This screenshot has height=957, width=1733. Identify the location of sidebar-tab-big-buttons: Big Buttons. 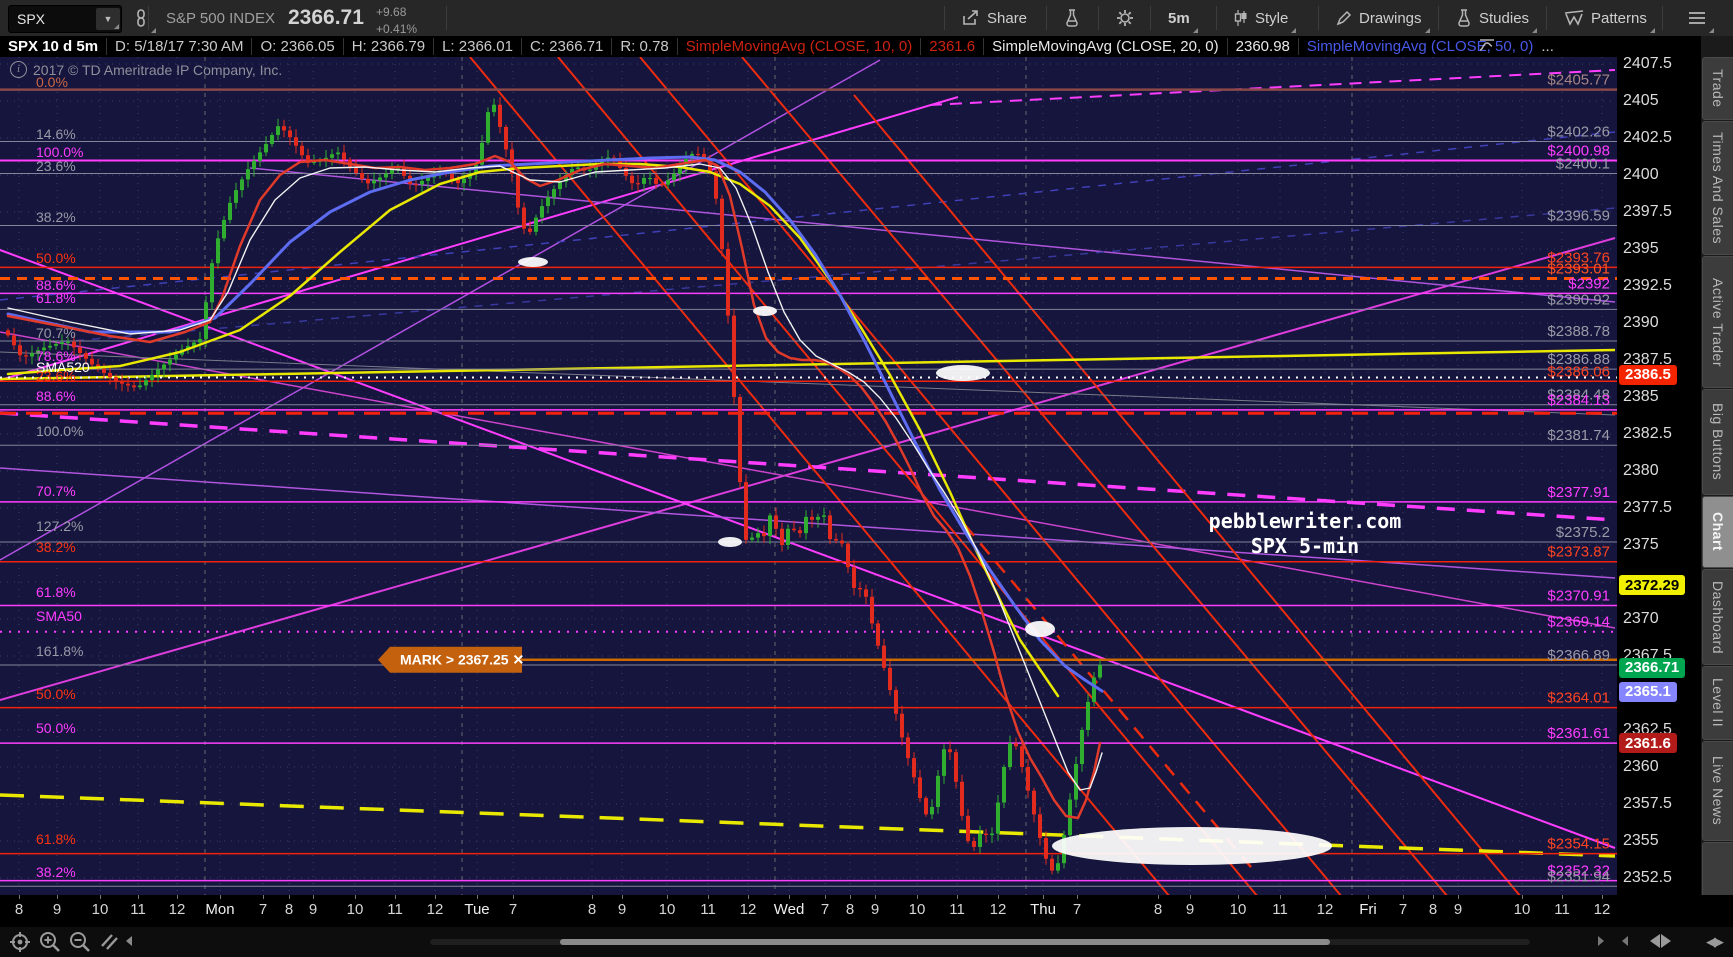
(1717, 442).